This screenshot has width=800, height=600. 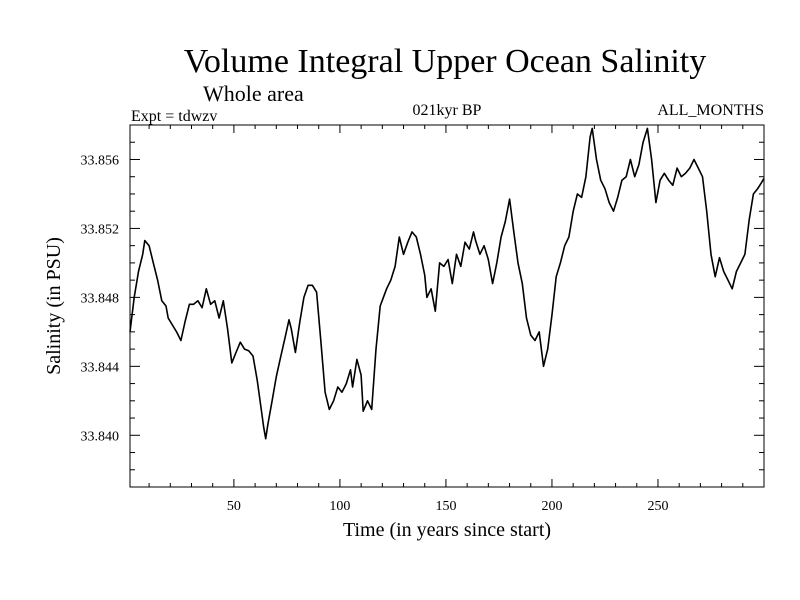 What do you see at coordinates (174, 116) in the screenshot?
I see `experiment-label: Expt = tdwzv` at bounding box center [174, 116].